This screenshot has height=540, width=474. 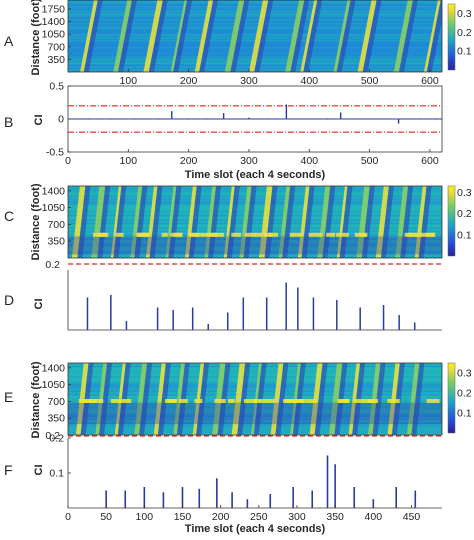 What do you see at coordinates (183, 517) in the screenshot?
I see `panel-f-xtick-label: 150` at bounding box center [183, 517].